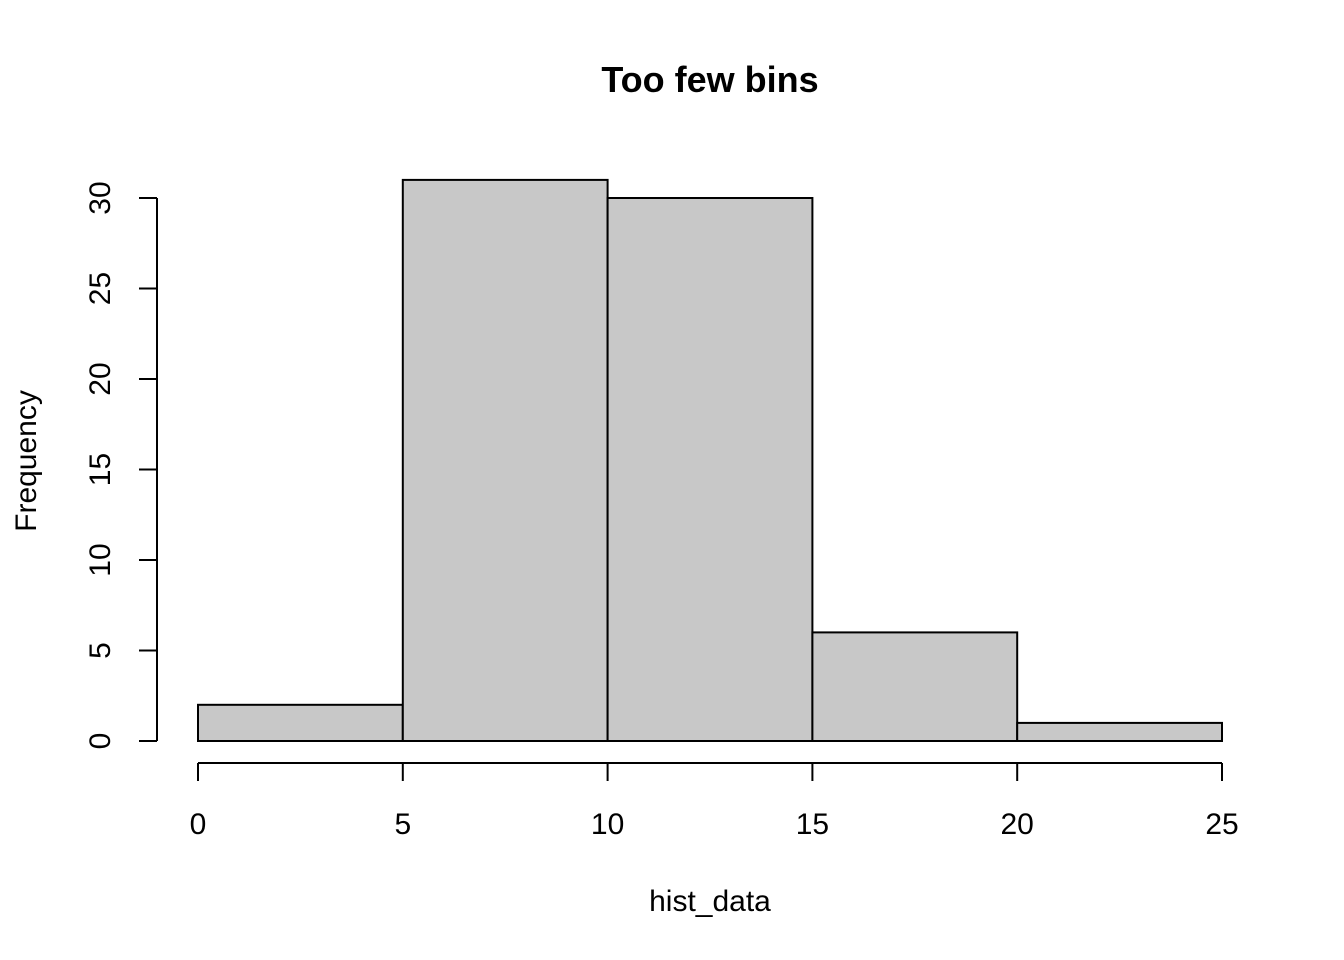 This screenshot has height=960, width=1344. I want to click on y-tick-label: 5, so click(100, 650).